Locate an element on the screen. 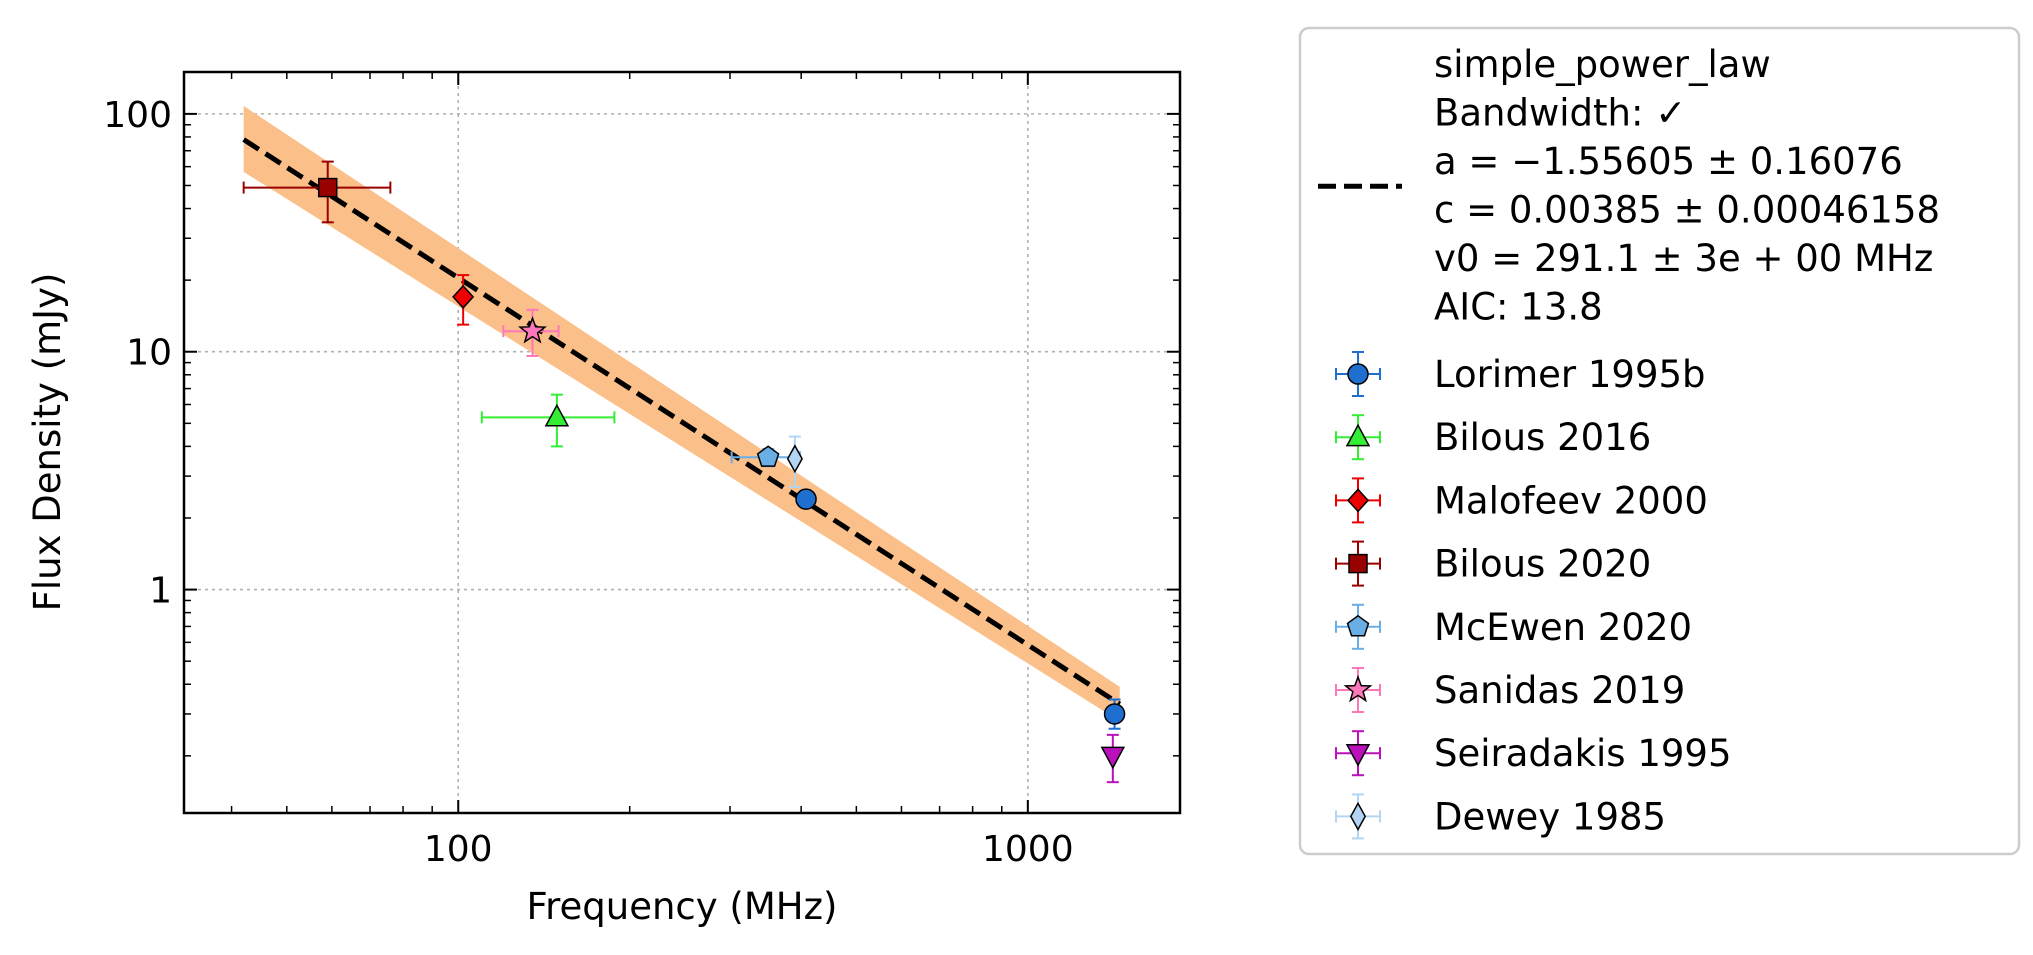 The width and height of the screenshot is (2033, 955). legend-entry: Bilous 2016 is located at coordinates (1493, 437).